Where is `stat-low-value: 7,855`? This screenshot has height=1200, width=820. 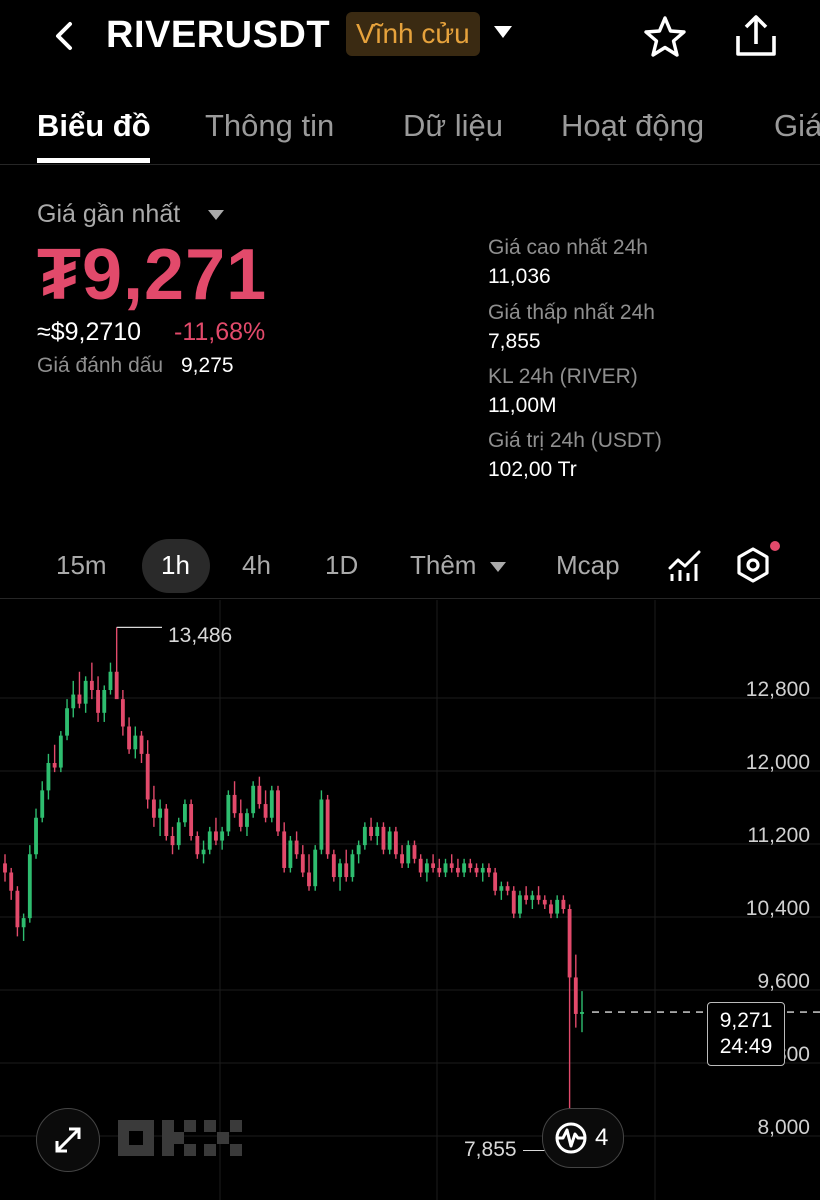 stat-low-value: 7,855 is located at coordinates (514, 341).